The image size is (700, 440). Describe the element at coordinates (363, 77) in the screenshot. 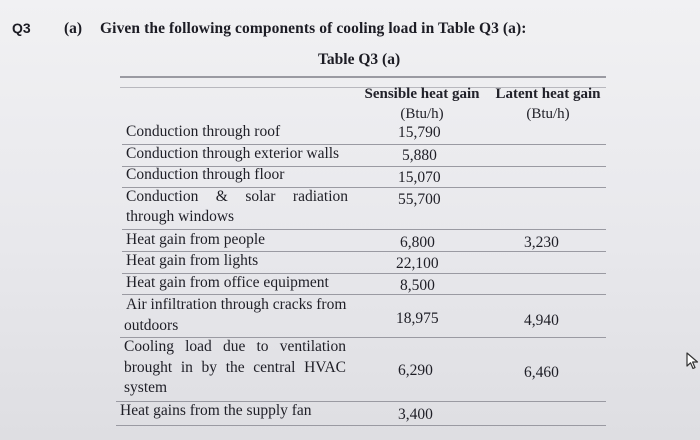

I see `table-top-rule` at that location.